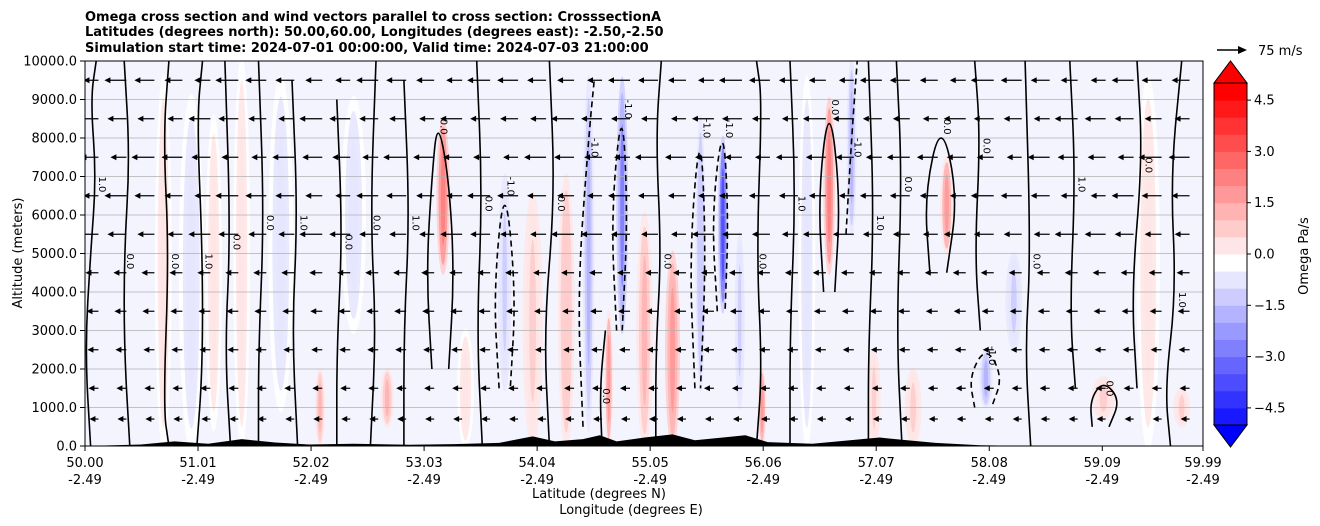 This screenshot has width=1320, height=526. I want to click on contour-label: -1.0, so click(728, 129).